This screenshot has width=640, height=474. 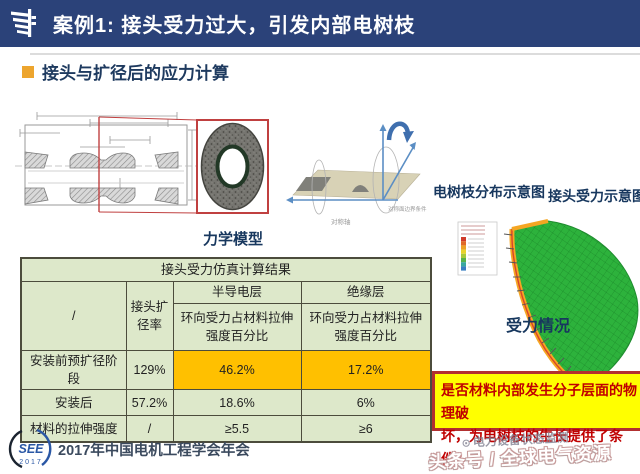 What do you see at coordinates (538, 326) in the screenshot?
I see `stress-situation-label: 受力情况` at bounding box center [538, 326].